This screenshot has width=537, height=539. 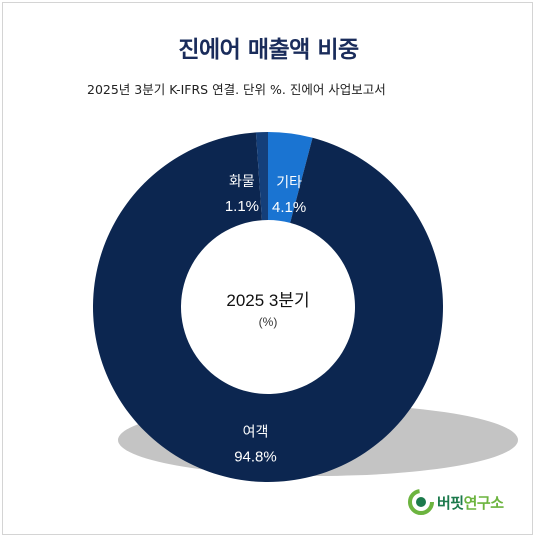 What do you see at coordinates (450, 502) in the screenshot?
I see `logo-text-part1: 버핏` at bounding box center [450, 502].